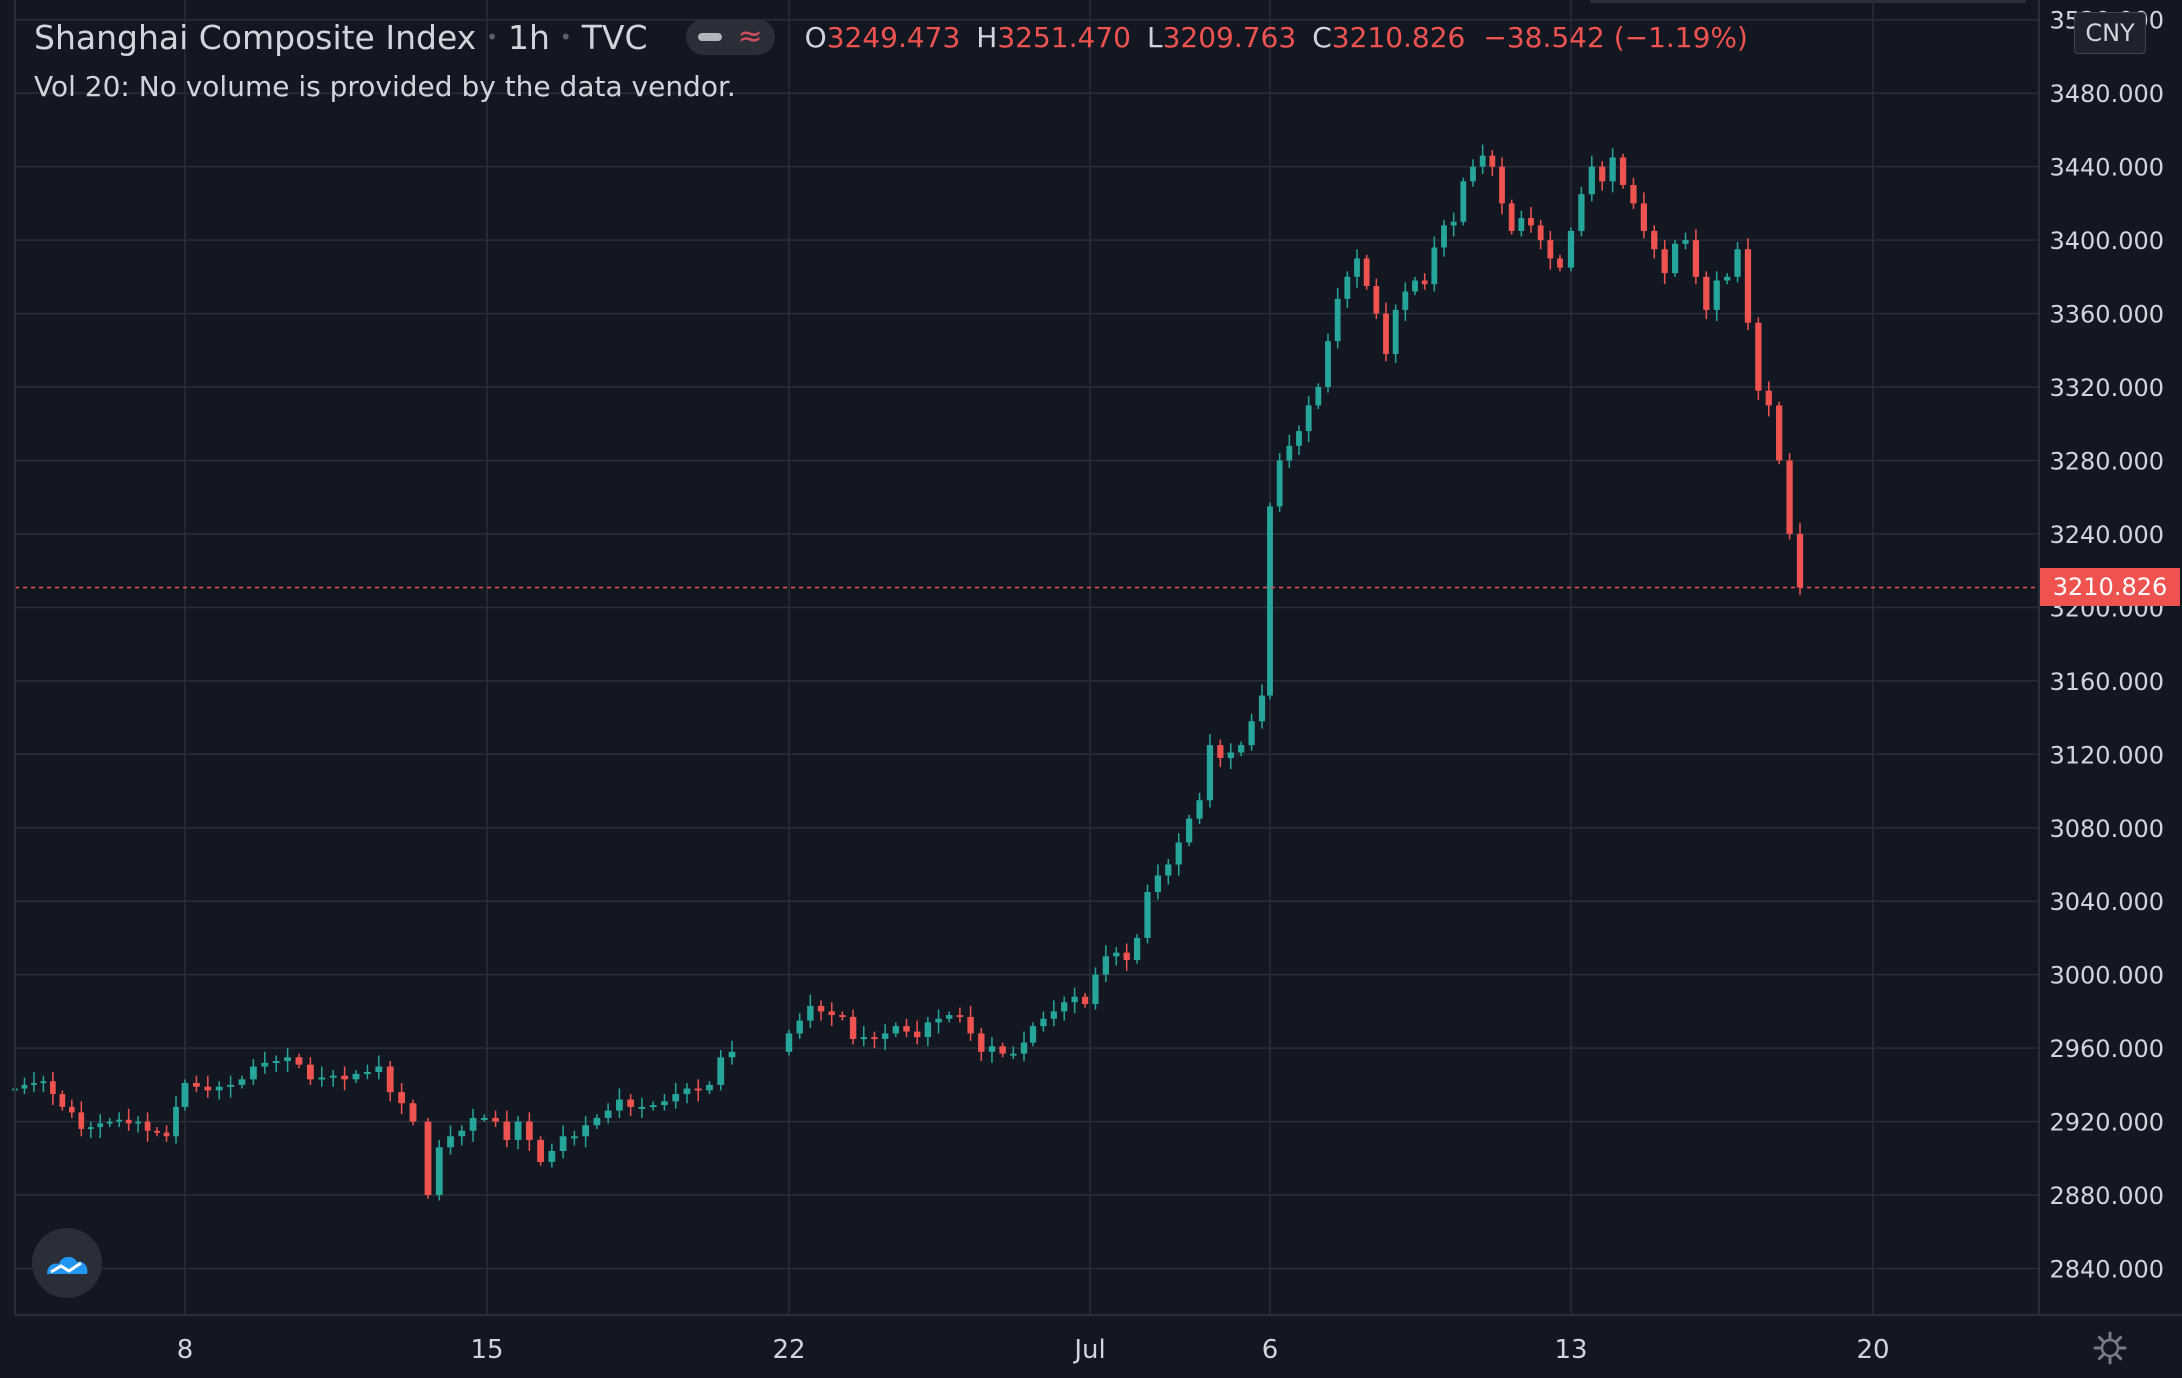  Describe the element at coordinates (67, 1263) in the screenshot. I see `cloud-logo-icon` at that location.